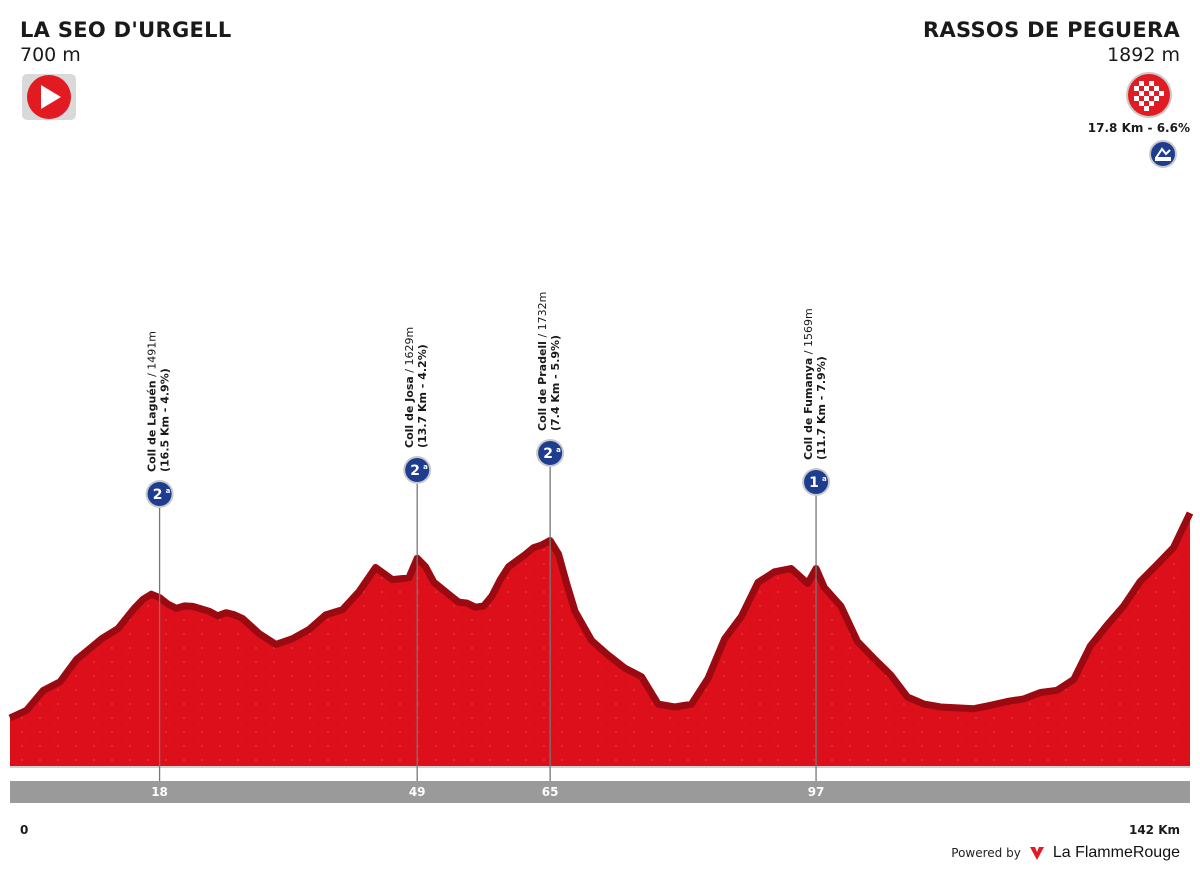 Image resolution: width=1200 pixels, height=870 pixels. I want to click on climb-marker: 2 a Coll de Josa / 1629m(13.7 Km - 4.2%), so click(417, 554).